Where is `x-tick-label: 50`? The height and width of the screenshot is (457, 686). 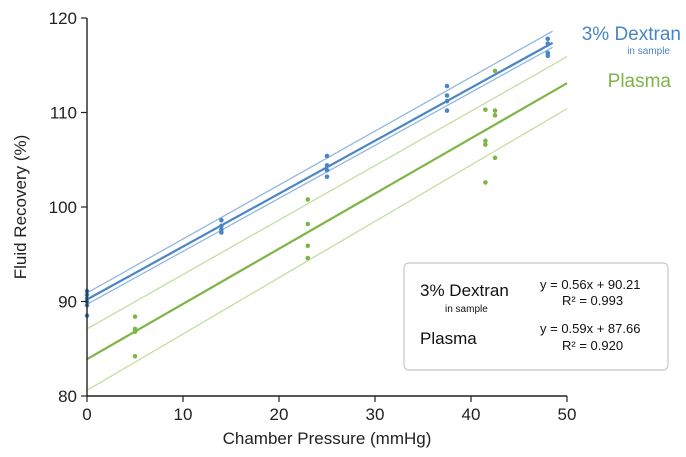 x-tick-label: 50 is located at coordinates (567, 414).